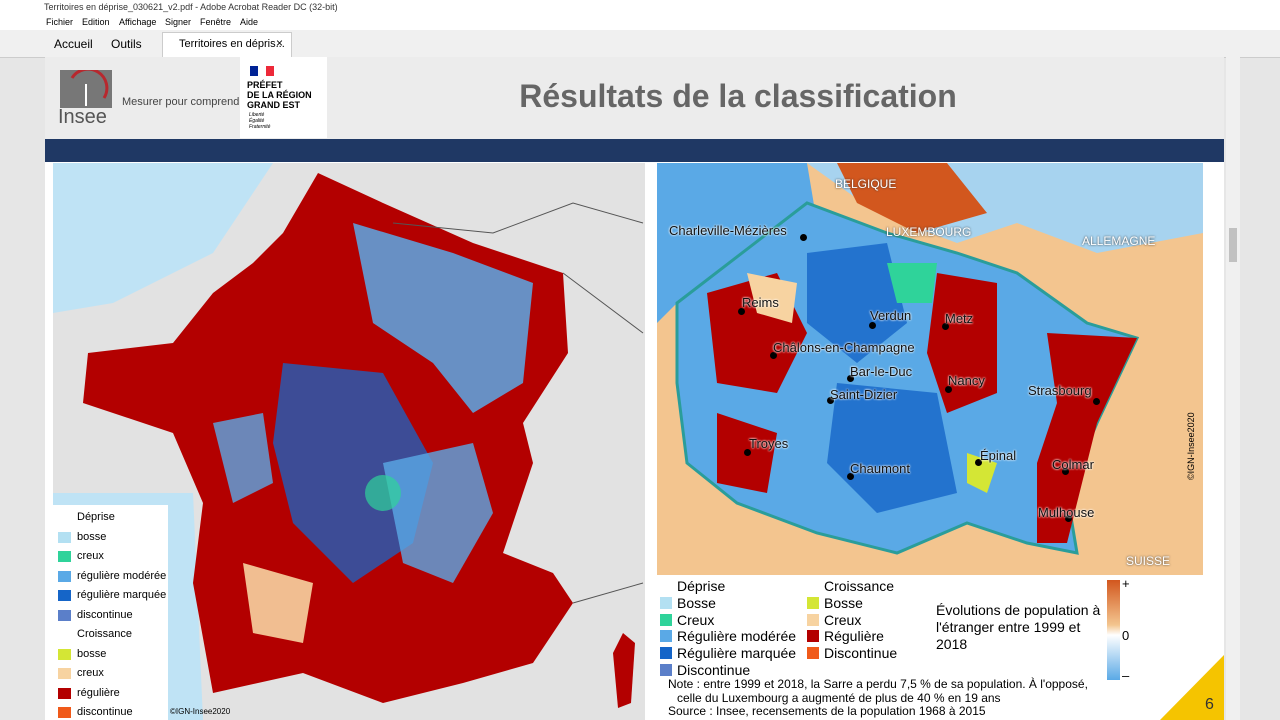 This screenshot has height=720, width=1280. Describe the element at coordinates (126, 44) in the screenshot. I see `nav-tab: Outils` at that location.